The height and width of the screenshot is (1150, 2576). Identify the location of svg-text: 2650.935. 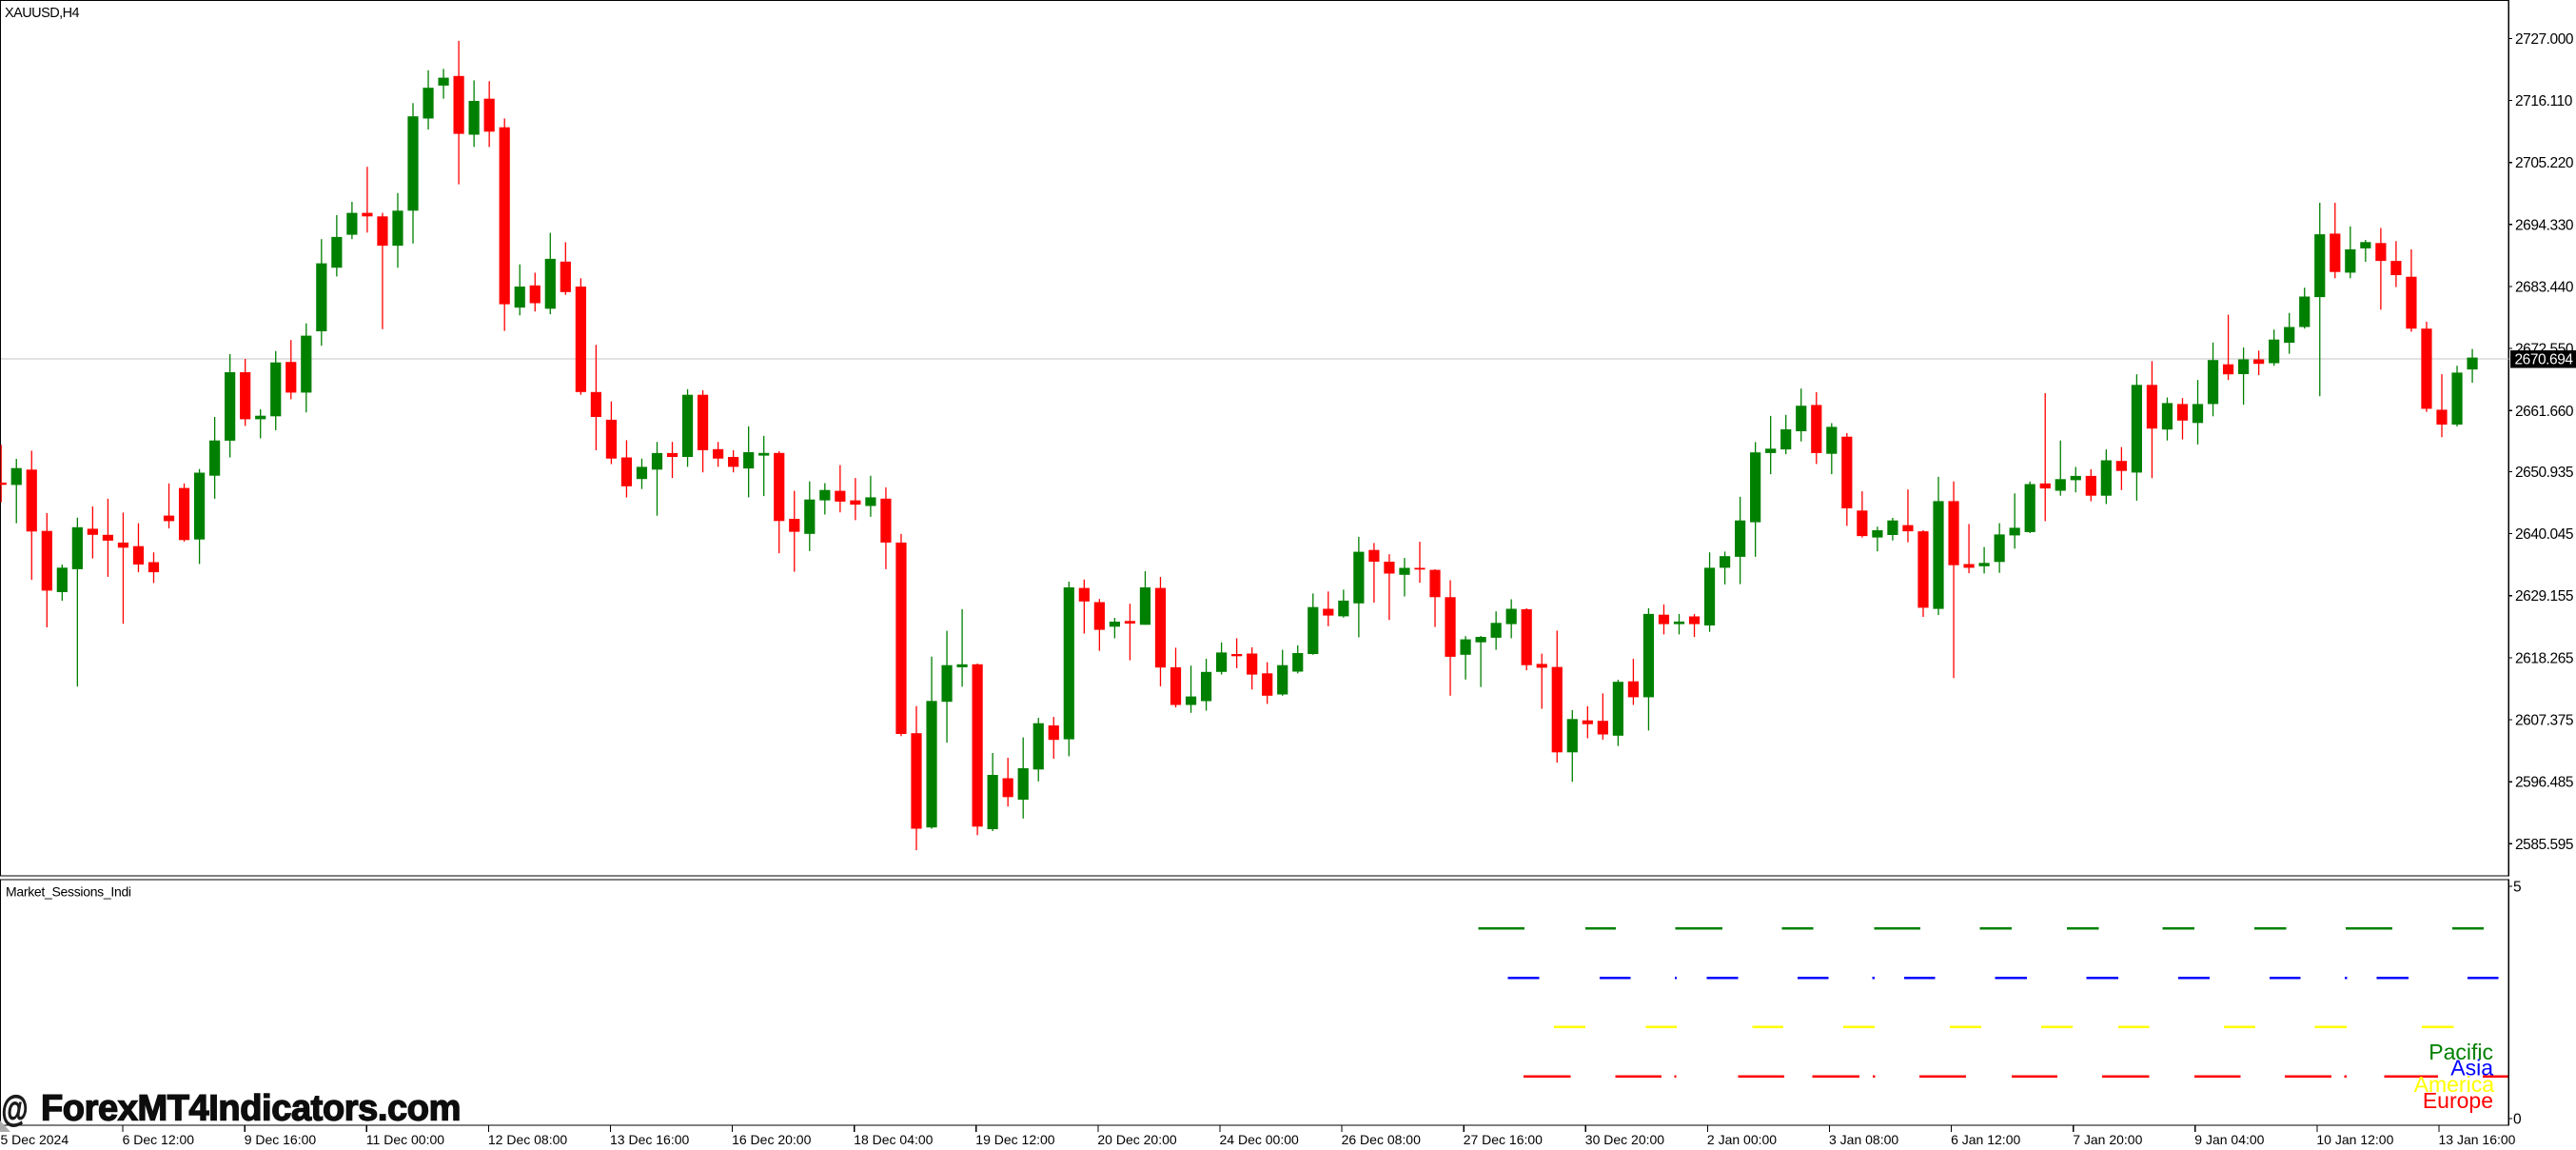
(2544, 473).